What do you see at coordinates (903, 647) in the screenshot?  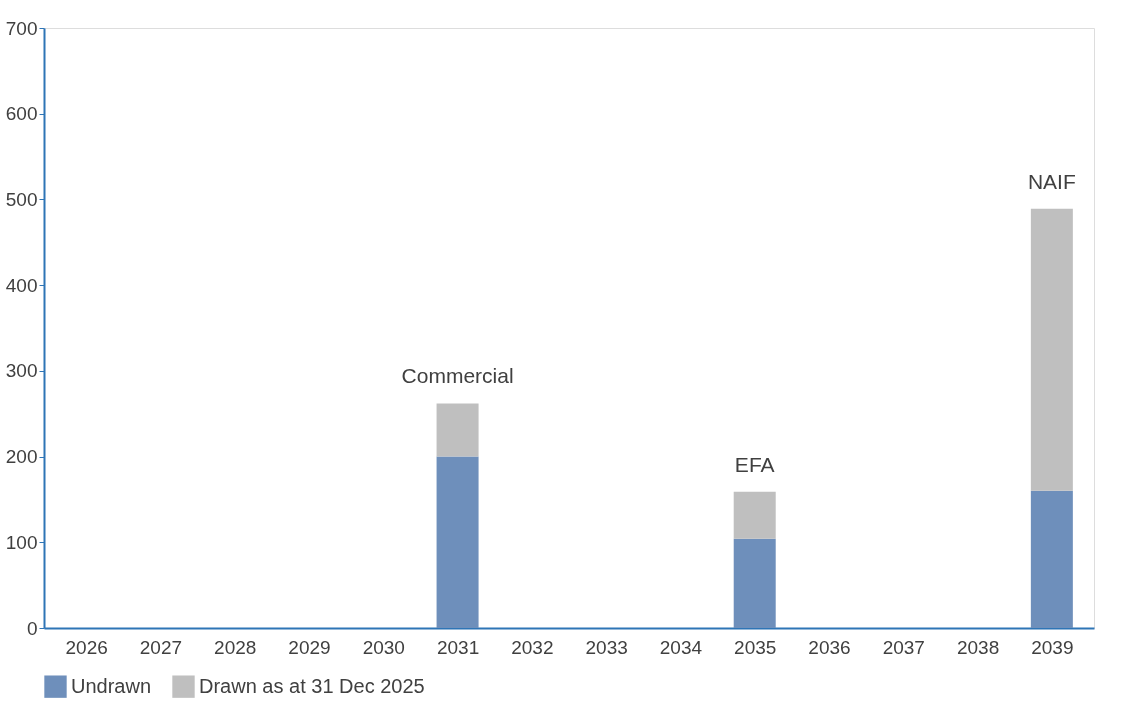 I see `x-tick-label: 2037` at bounding box center [903, 647].